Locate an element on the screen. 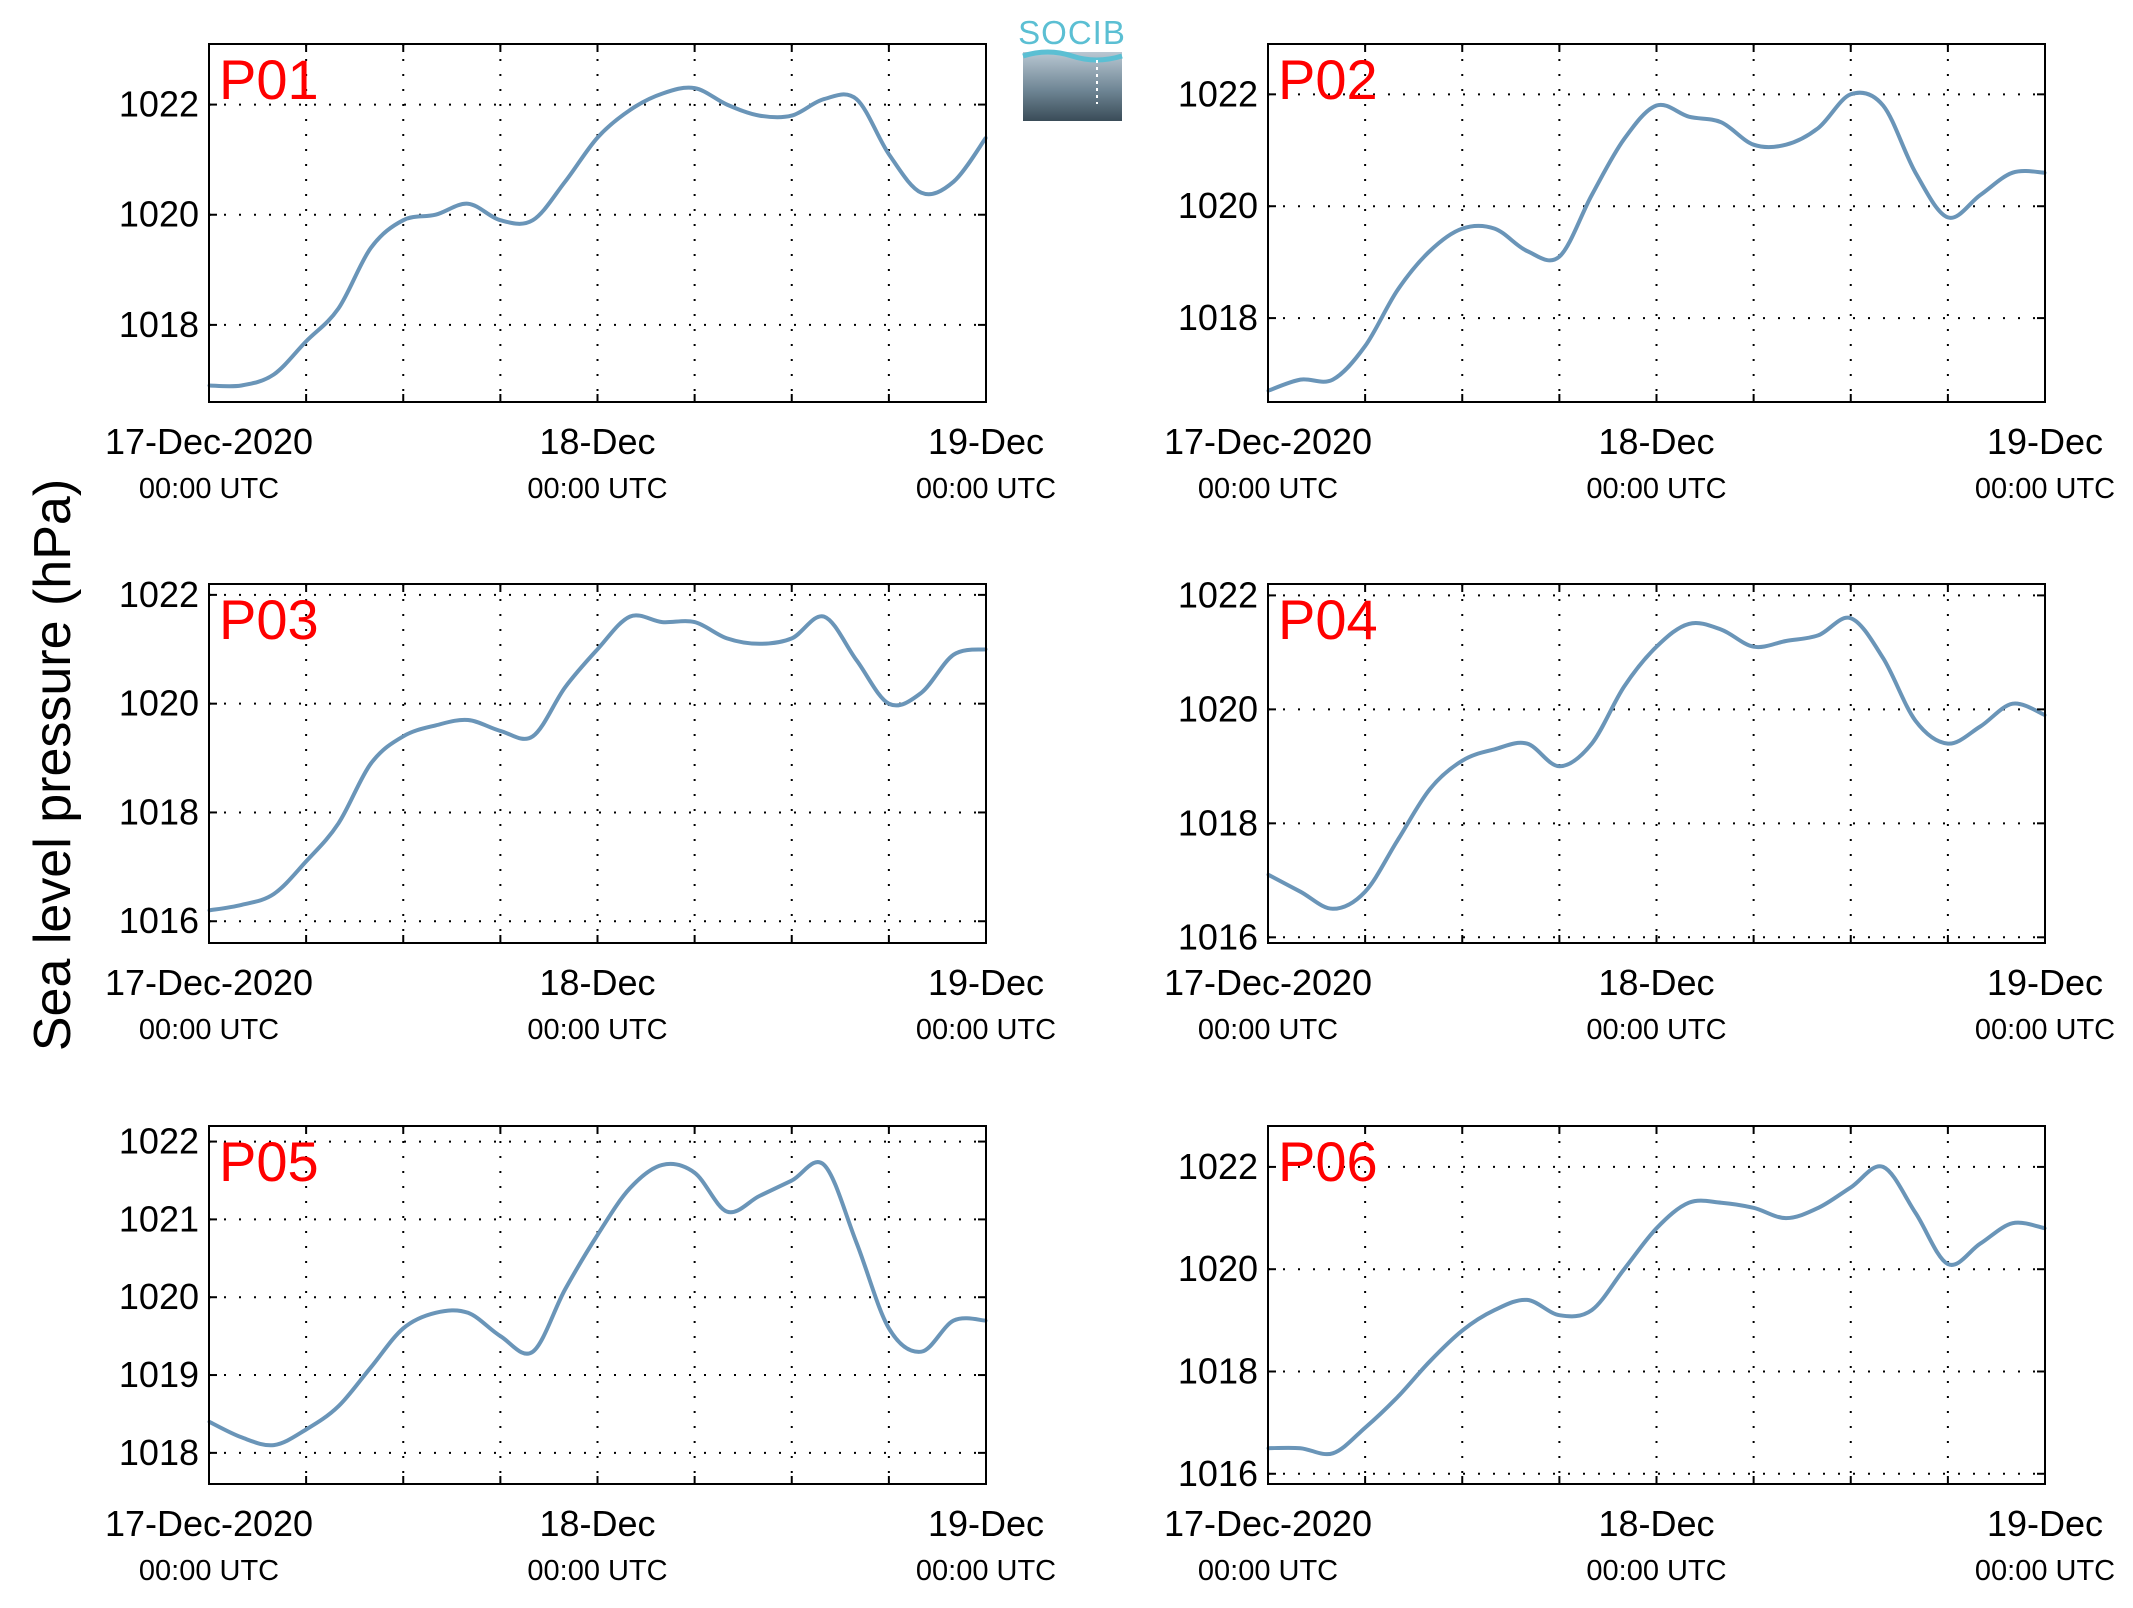  chart-6-xtick-time-label: 00:00 UTC is located at coordinates (1268, 1571).